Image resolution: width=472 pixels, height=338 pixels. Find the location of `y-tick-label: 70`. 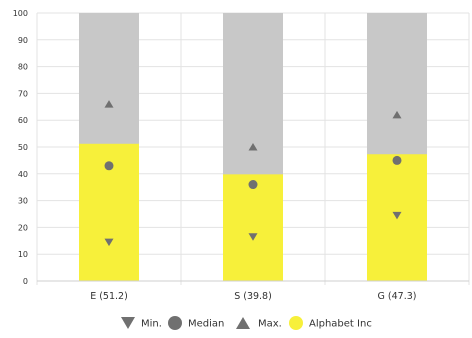

y-tick-label: 70 is located at coordinates (23, 93).